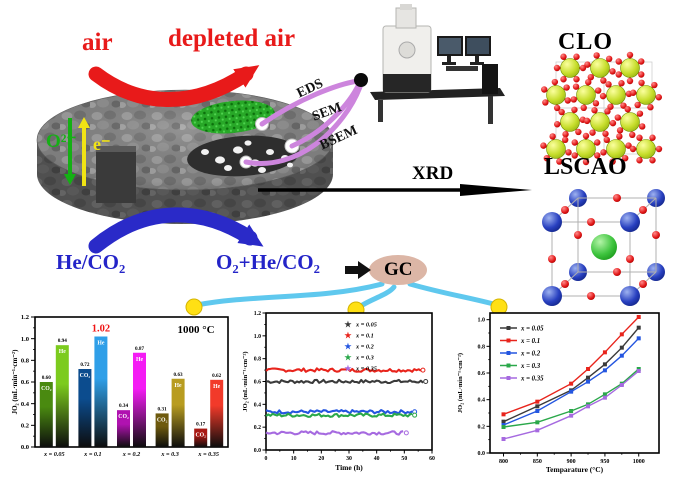 The image size is (686, 485). What do you see at coordinates (586, 42) in the screenshot?
I see `clo-label: CLO` at bounding box center [586, 42].